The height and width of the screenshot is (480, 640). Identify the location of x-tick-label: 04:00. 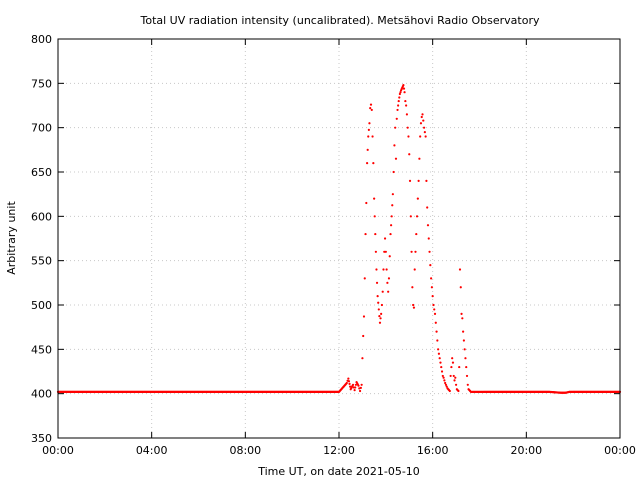
(152, 450).